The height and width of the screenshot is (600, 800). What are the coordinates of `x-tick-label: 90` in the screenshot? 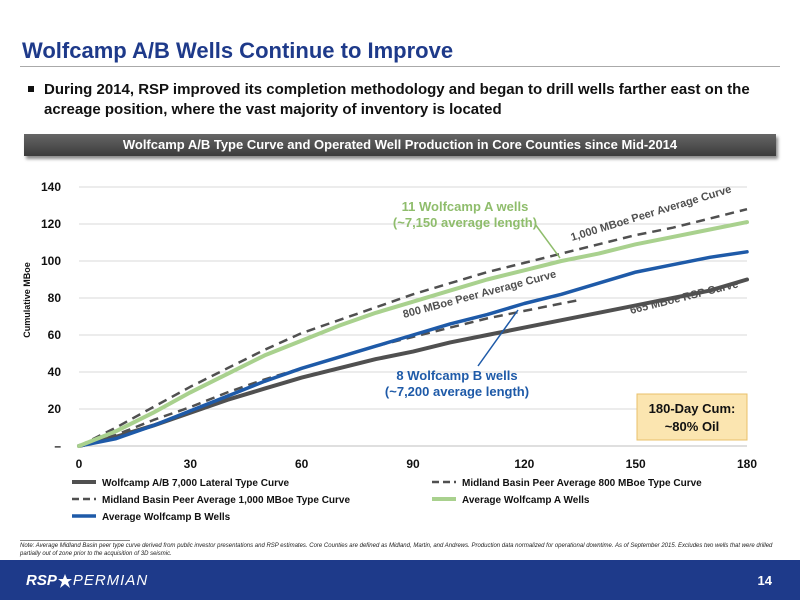 It's located at (413, 464).